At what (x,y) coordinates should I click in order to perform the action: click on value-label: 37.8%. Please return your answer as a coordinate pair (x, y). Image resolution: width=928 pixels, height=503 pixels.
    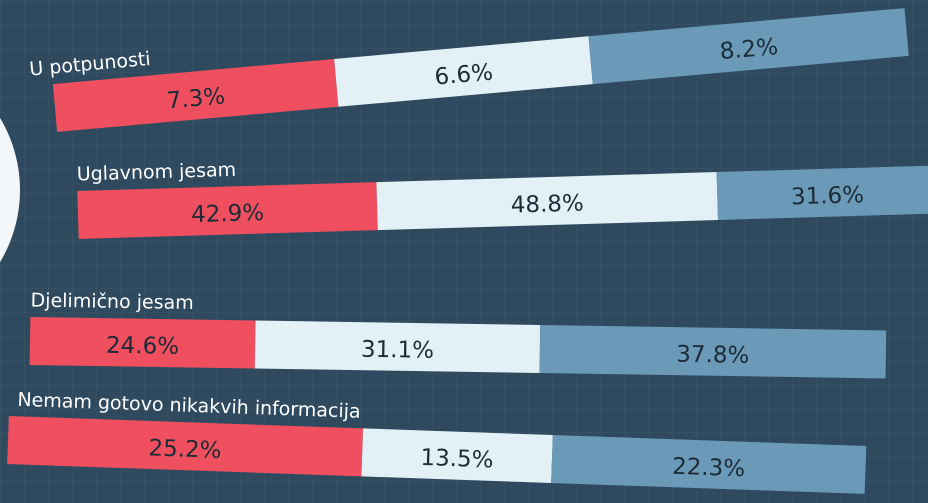
    Looking at the image, I should click on (712, 355).